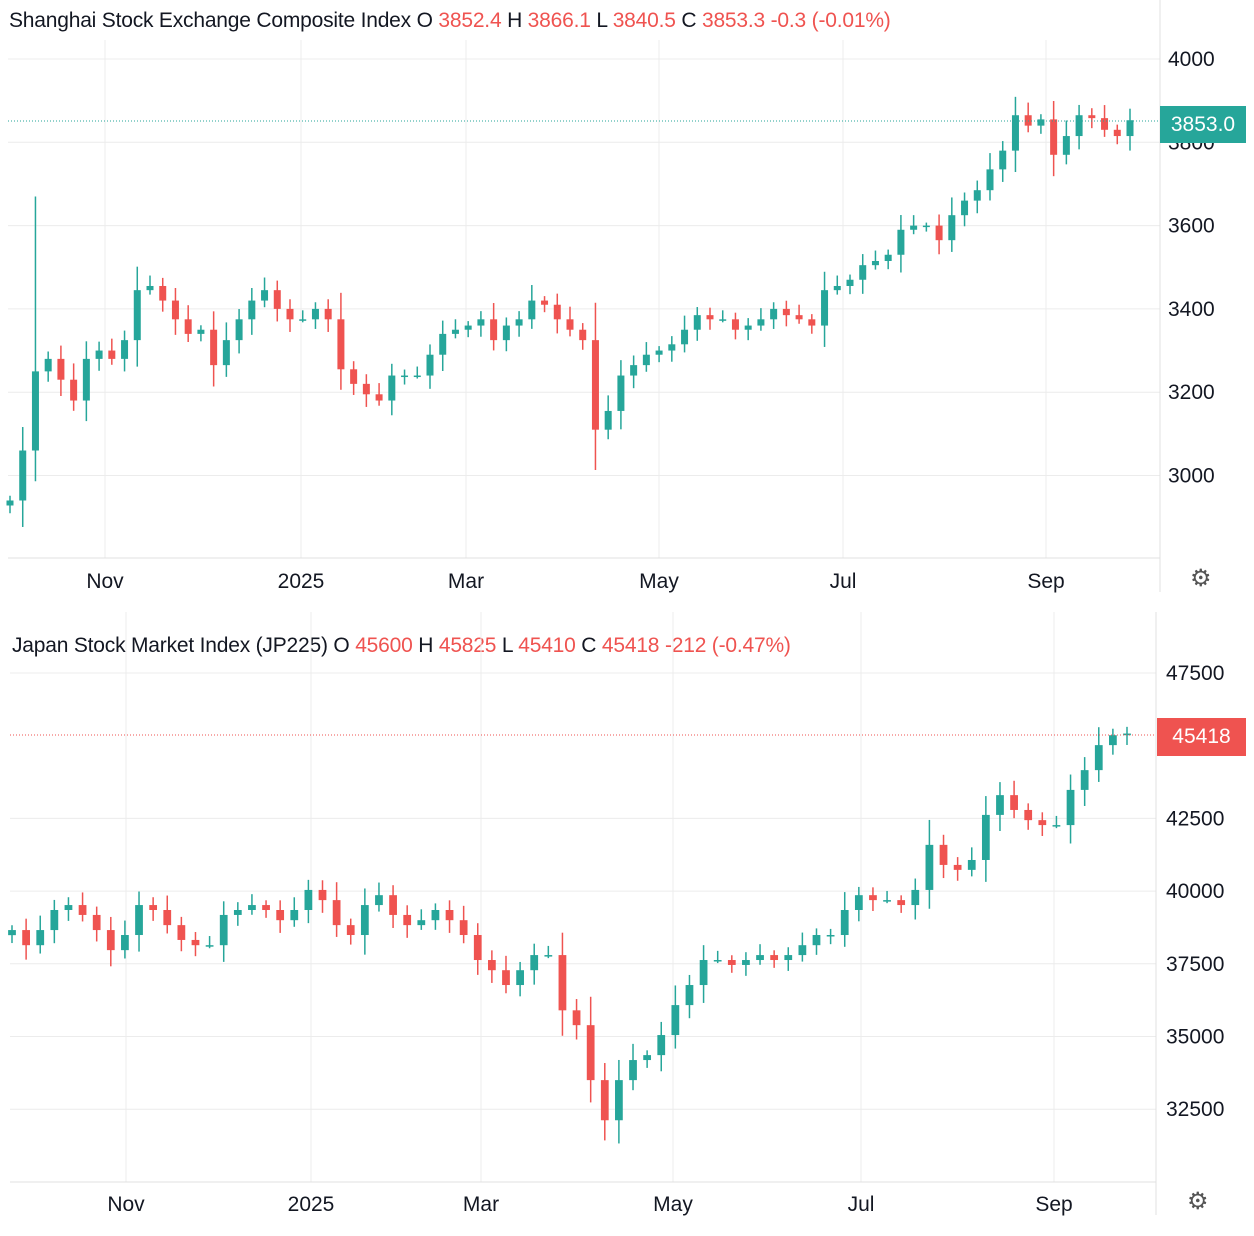  I want to click on low-value: 3840.5, so click(644, 20).